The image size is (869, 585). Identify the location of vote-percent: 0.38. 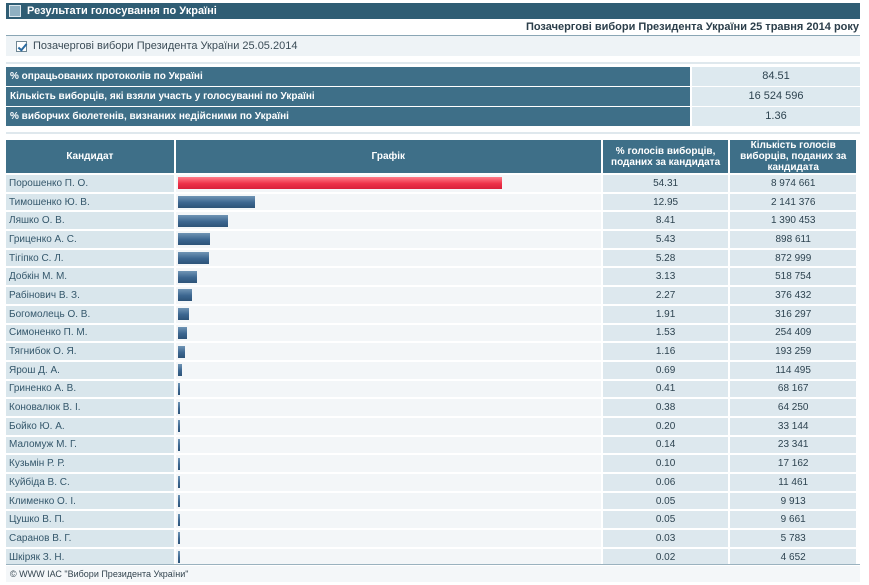
(665, 407).